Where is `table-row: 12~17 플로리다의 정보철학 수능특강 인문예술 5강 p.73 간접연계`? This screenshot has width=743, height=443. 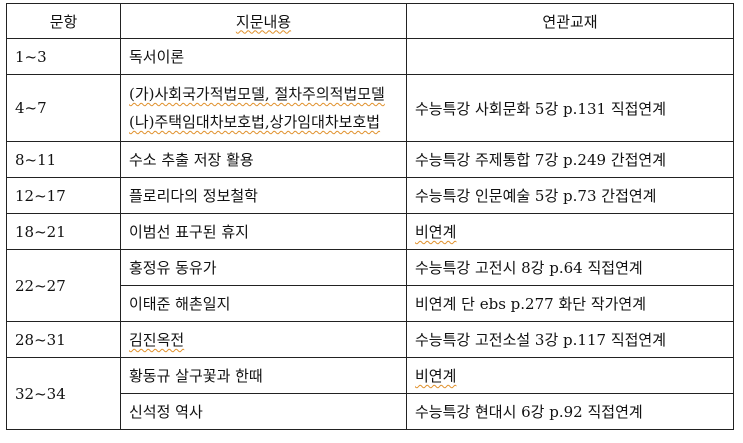 table-row: 12~17 플로리다의 정보철학 수능특강 인문예술 5강 p.73 간접연계 is located at coordinates (370, 195).